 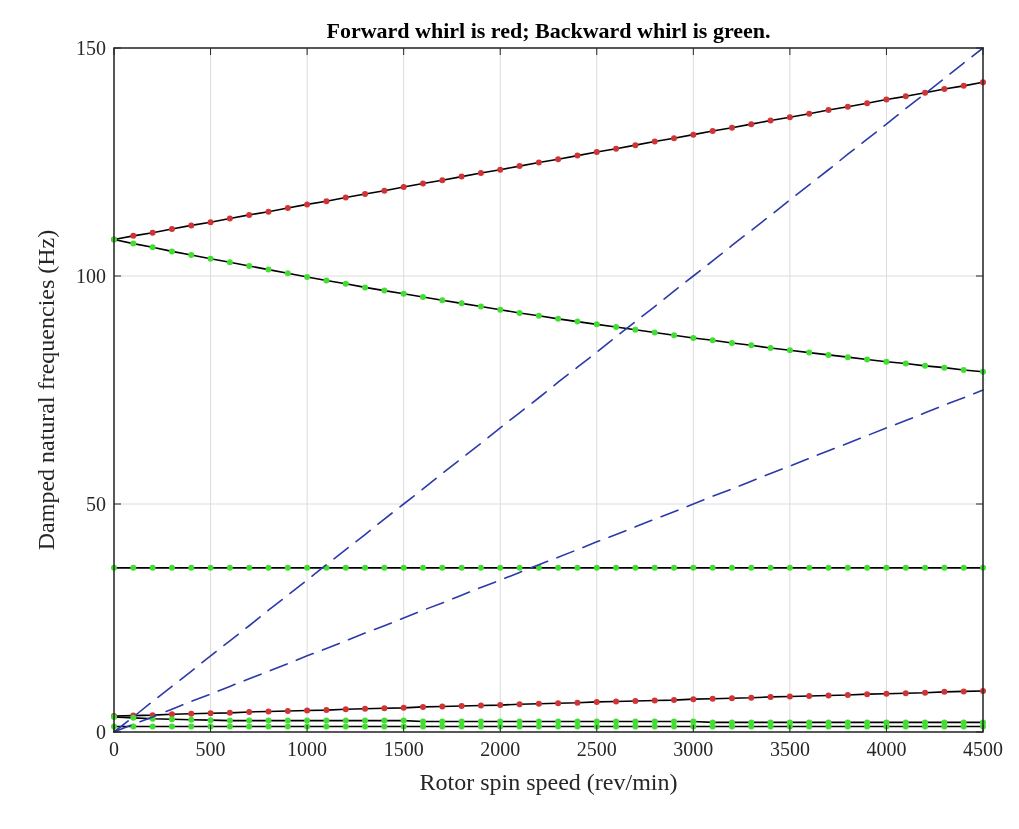 I want to click on y-tick-label: 50, so click(x=96, y=504).